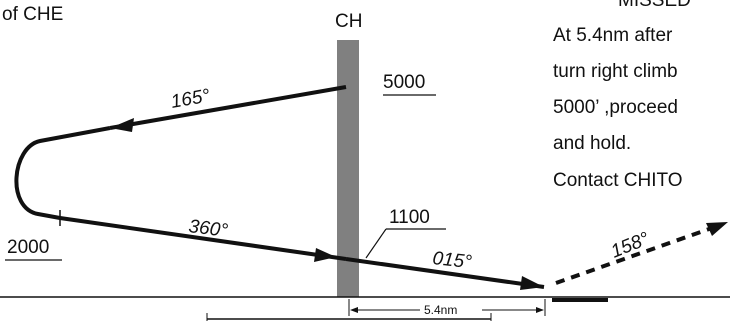 This screenshot has height=321, width=730. Describe the element at coordinates (532, 283) in the screenshot. I see `final-arrowhead` at that location.